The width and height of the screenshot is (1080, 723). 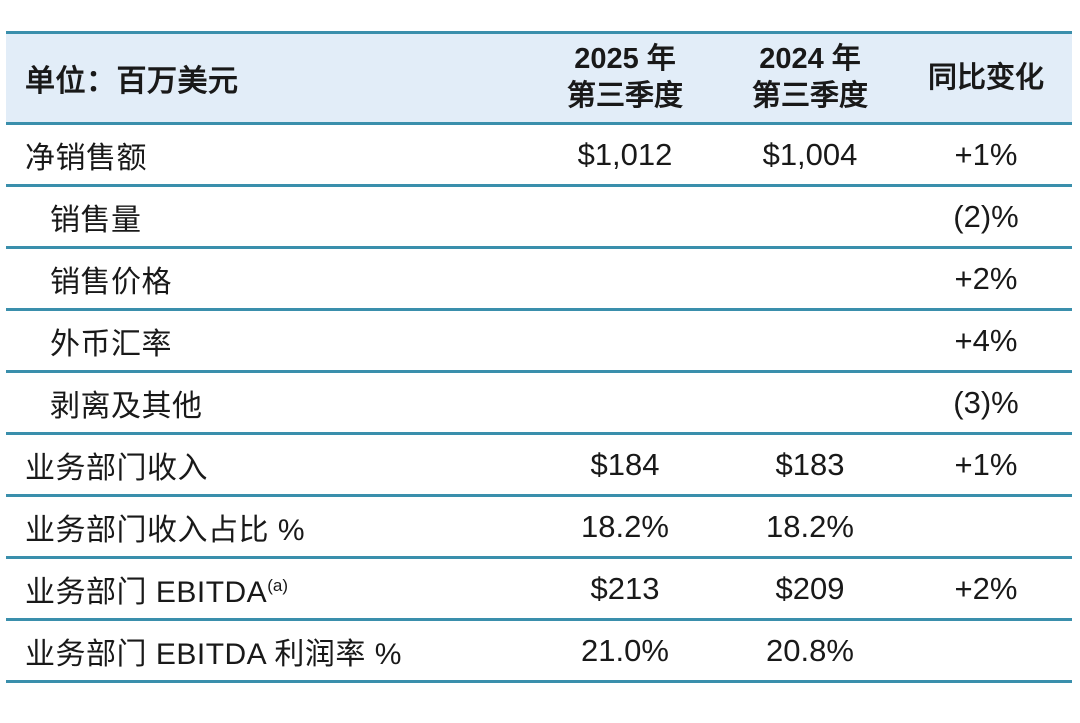 I want to click on column-header-2024-line1: 2024 年, so click(x=810, y=59).